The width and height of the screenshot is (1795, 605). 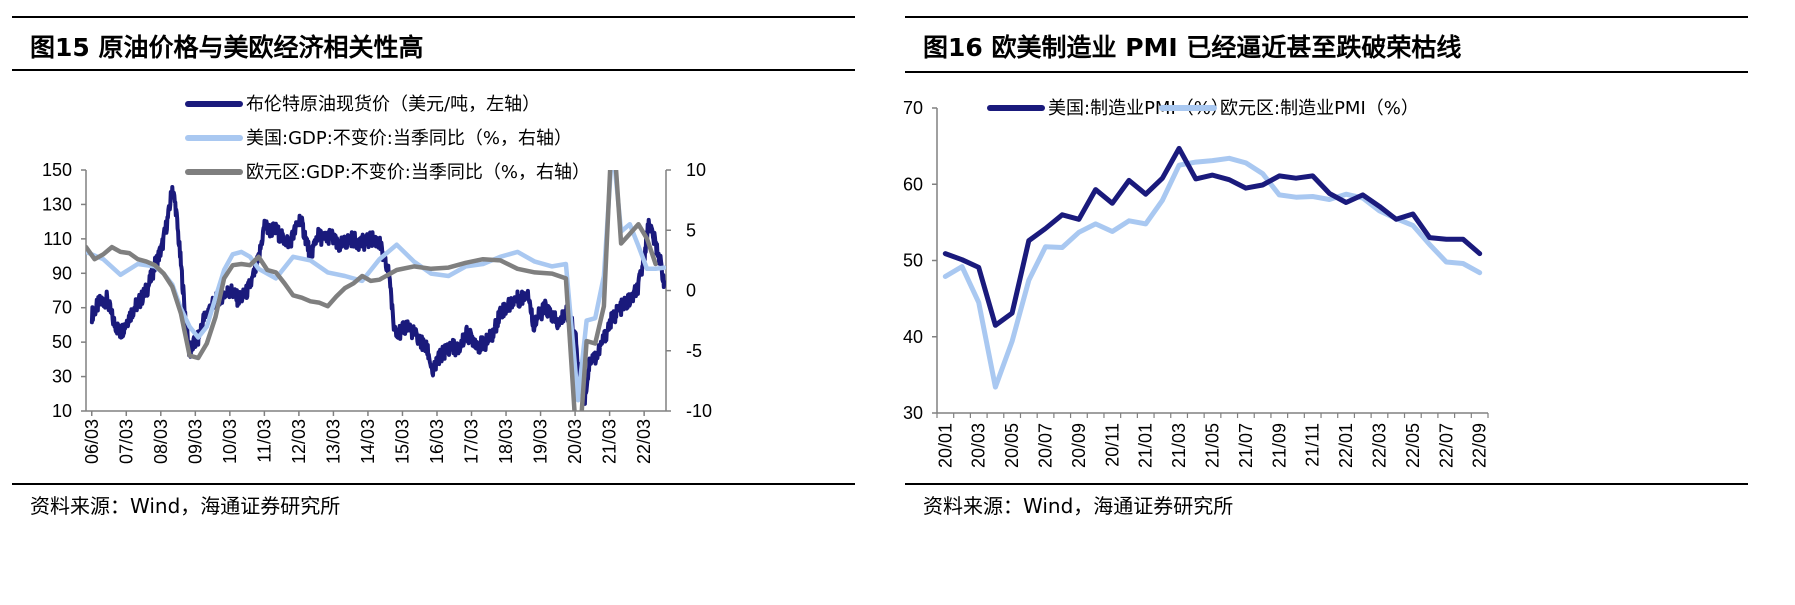 I want to click on right-y-tick-label: -5, so click(x=694, y=351).